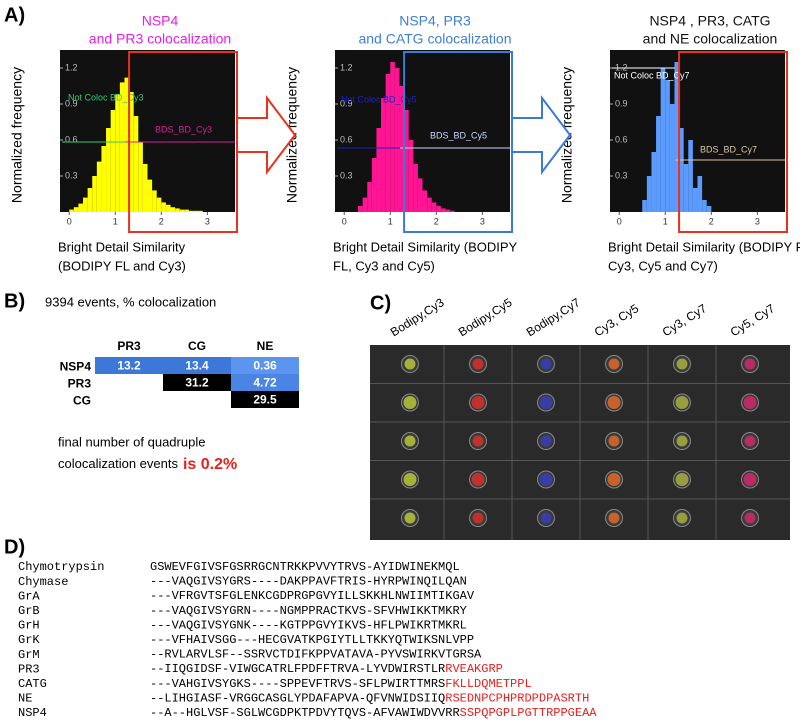 The image size is (800, 723). What do you see at coordinates (29, 669) in the screenshot?
I see `sequence-name: PR3` at bounding box center [29, 669].